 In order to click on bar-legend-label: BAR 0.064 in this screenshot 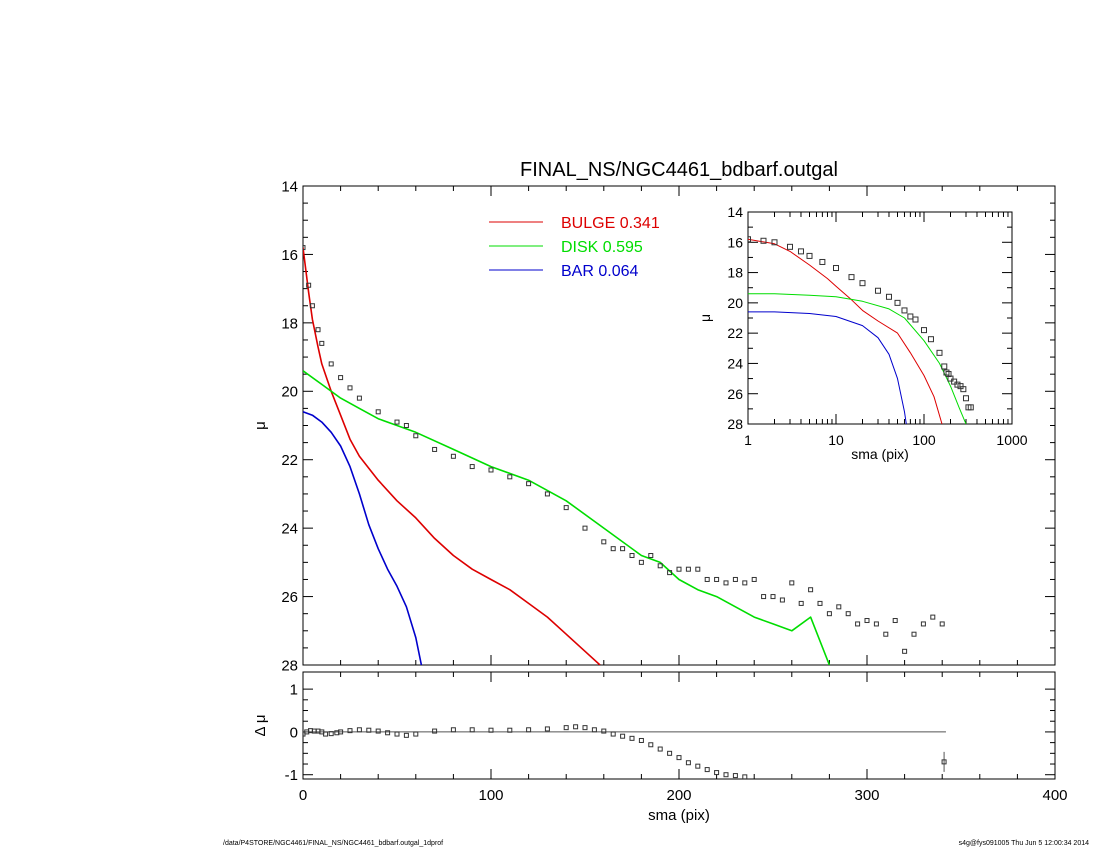, I will do `click(599, 271)`.